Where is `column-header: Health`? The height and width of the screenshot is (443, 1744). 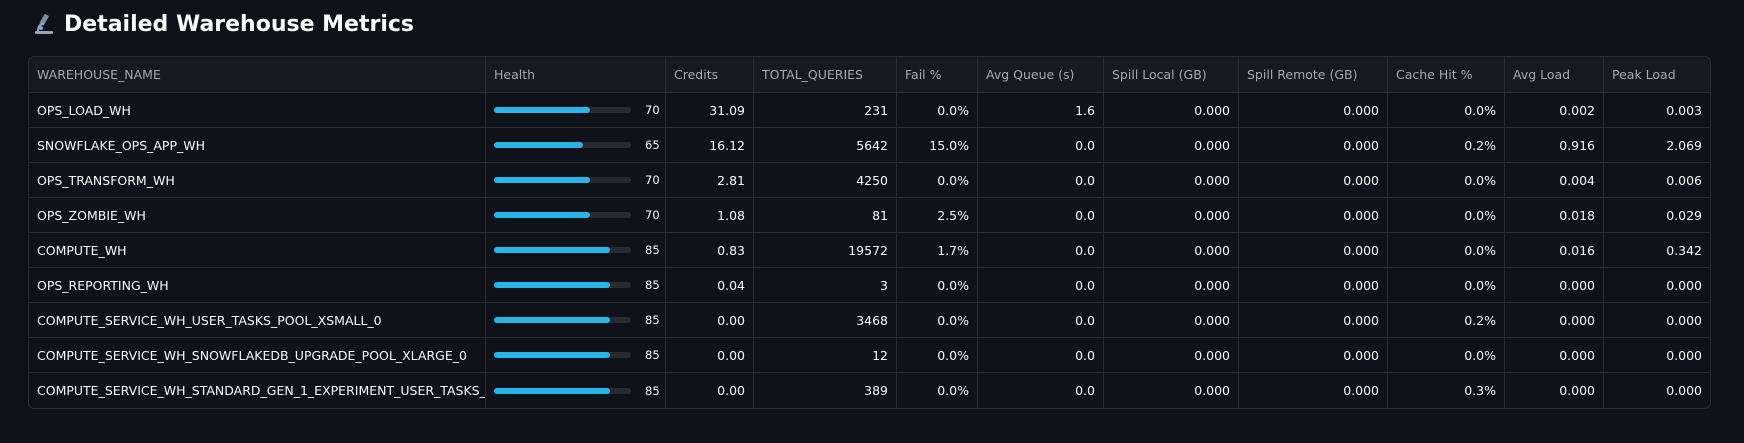
column-header: Health is located at coordinates (576, 75).